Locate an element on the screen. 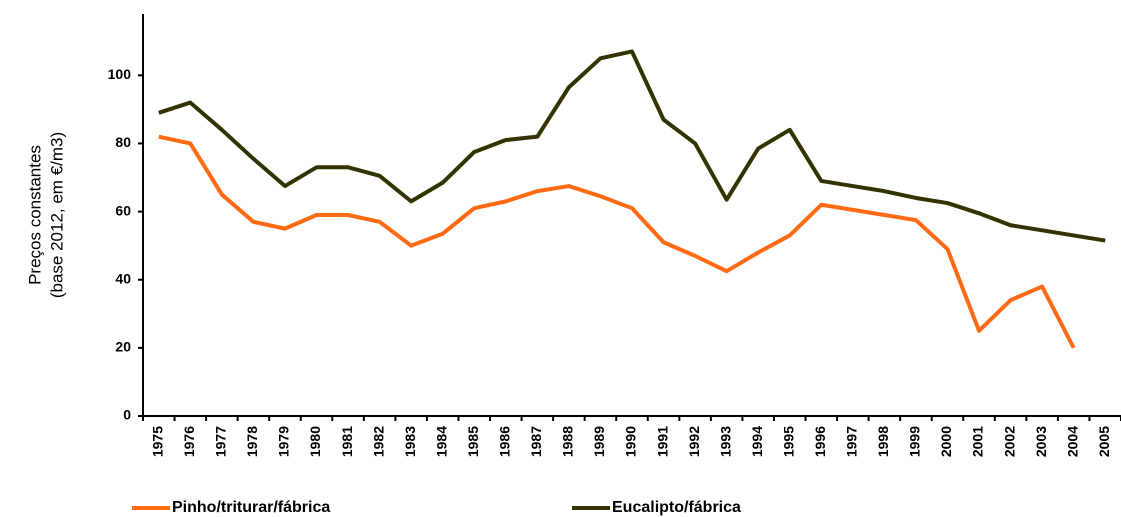 This screenshot has height=517, width=1121. x-tick-label: 1991 is located at coordinates (662, 441).